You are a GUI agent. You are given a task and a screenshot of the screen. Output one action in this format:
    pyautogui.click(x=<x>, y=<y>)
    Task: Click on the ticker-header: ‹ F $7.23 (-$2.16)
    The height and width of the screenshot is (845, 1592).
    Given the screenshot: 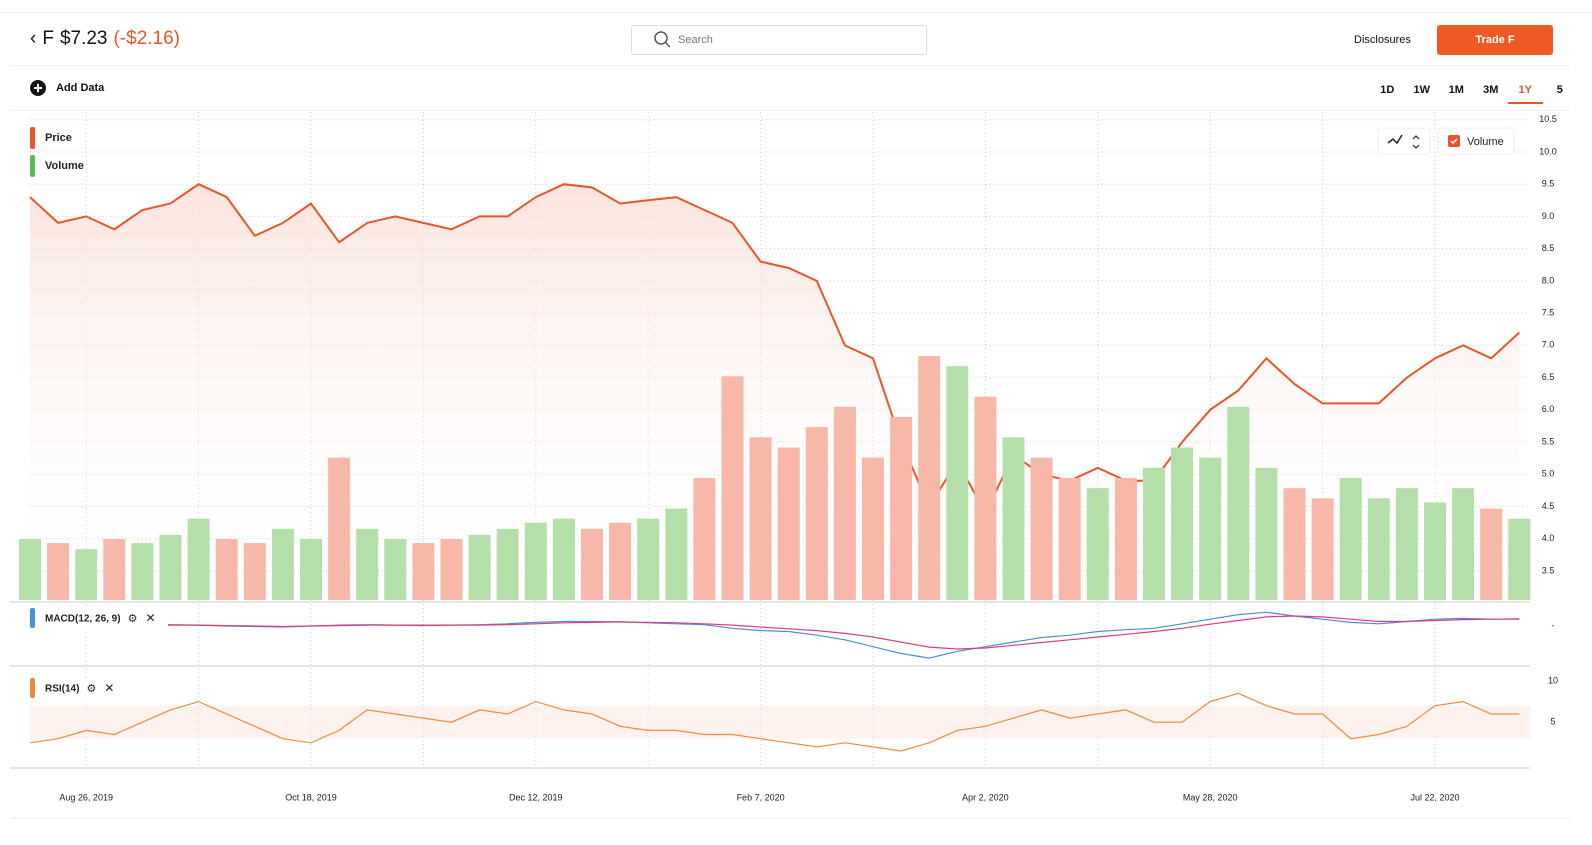 What is the action you would take?
    pyautogui.click(x=105, y=39)
    